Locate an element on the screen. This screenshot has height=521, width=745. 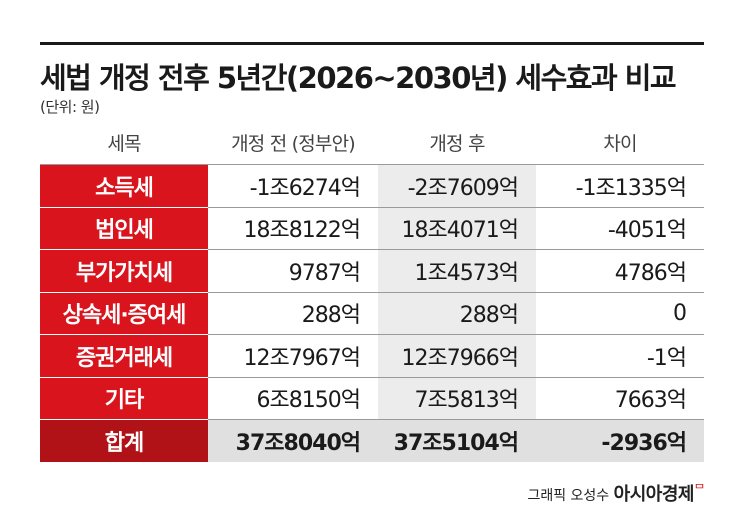
table-row: 상속세·증여세 288억 288억 0 is located at coordinates (372, 313).